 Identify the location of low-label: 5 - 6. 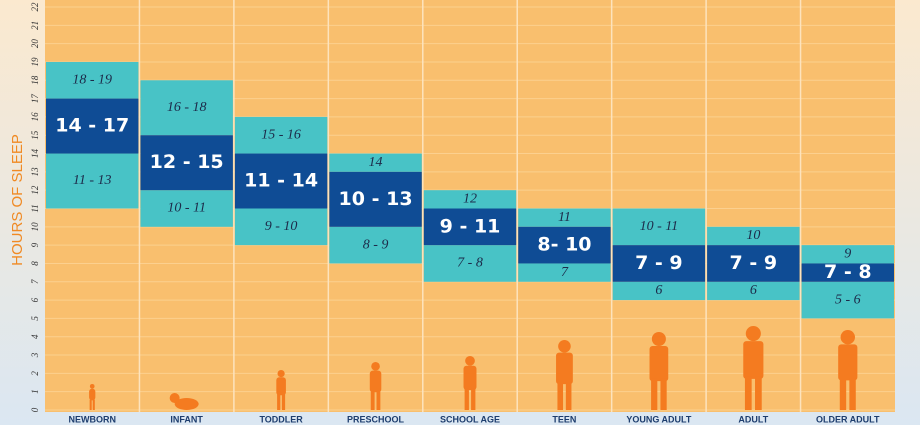
(848, 299).